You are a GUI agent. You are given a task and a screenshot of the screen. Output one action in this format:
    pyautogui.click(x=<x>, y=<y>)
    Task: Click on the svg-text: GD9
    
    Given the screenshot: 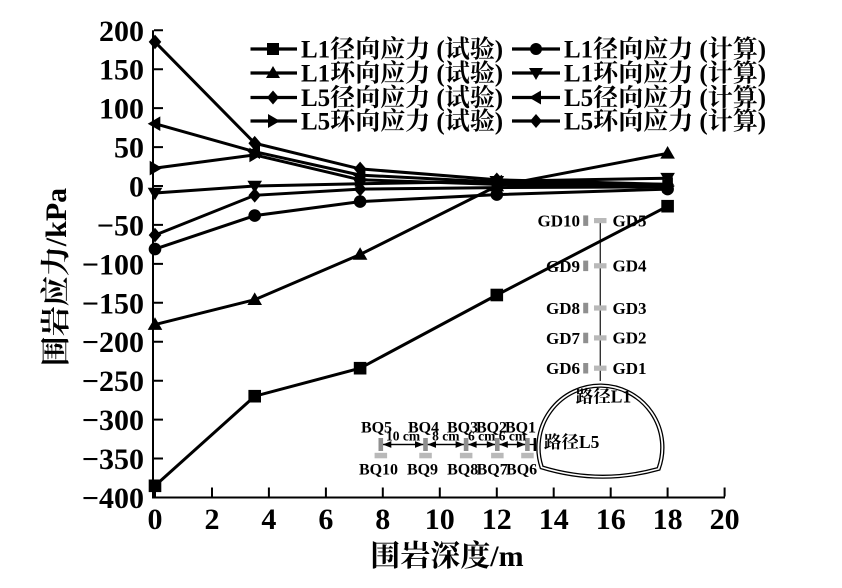 What is the action you would take?
    pyautogui.click(x=563, y=266)
    